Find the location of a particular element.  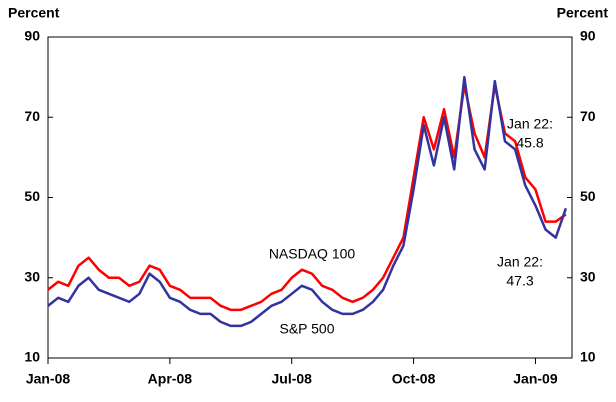

y2-tick-label: 70 is located at coordinates (588, 116).